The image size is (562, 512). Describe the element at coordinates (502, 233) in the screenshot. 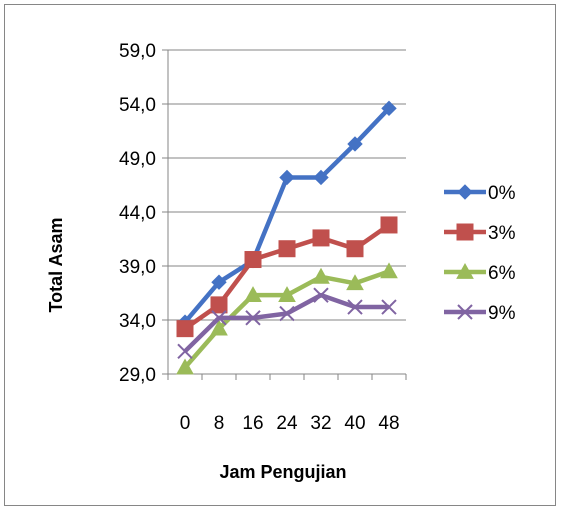

I see `legend-label: 3%` at that location.